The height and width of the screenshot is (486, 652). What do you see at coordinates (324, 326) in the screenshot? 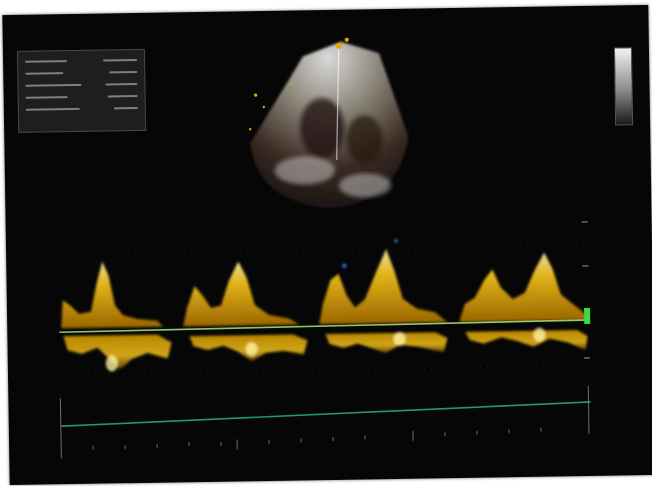
I see `doppler-baseline` at bounding box center [324, 326].